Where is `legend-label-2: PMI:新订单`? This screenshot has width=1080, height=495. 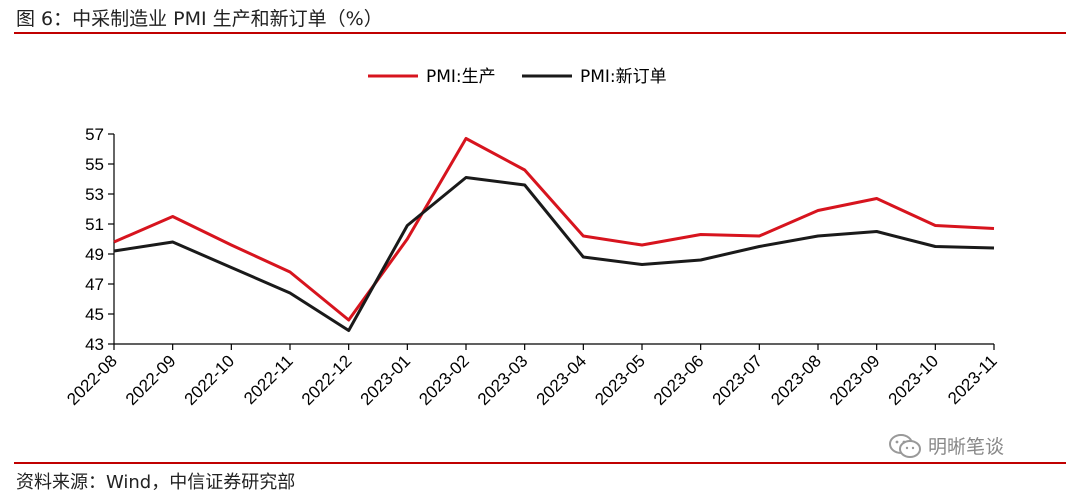
legend-label-2: PMI:新订单 is located at coordinates (623, 77).